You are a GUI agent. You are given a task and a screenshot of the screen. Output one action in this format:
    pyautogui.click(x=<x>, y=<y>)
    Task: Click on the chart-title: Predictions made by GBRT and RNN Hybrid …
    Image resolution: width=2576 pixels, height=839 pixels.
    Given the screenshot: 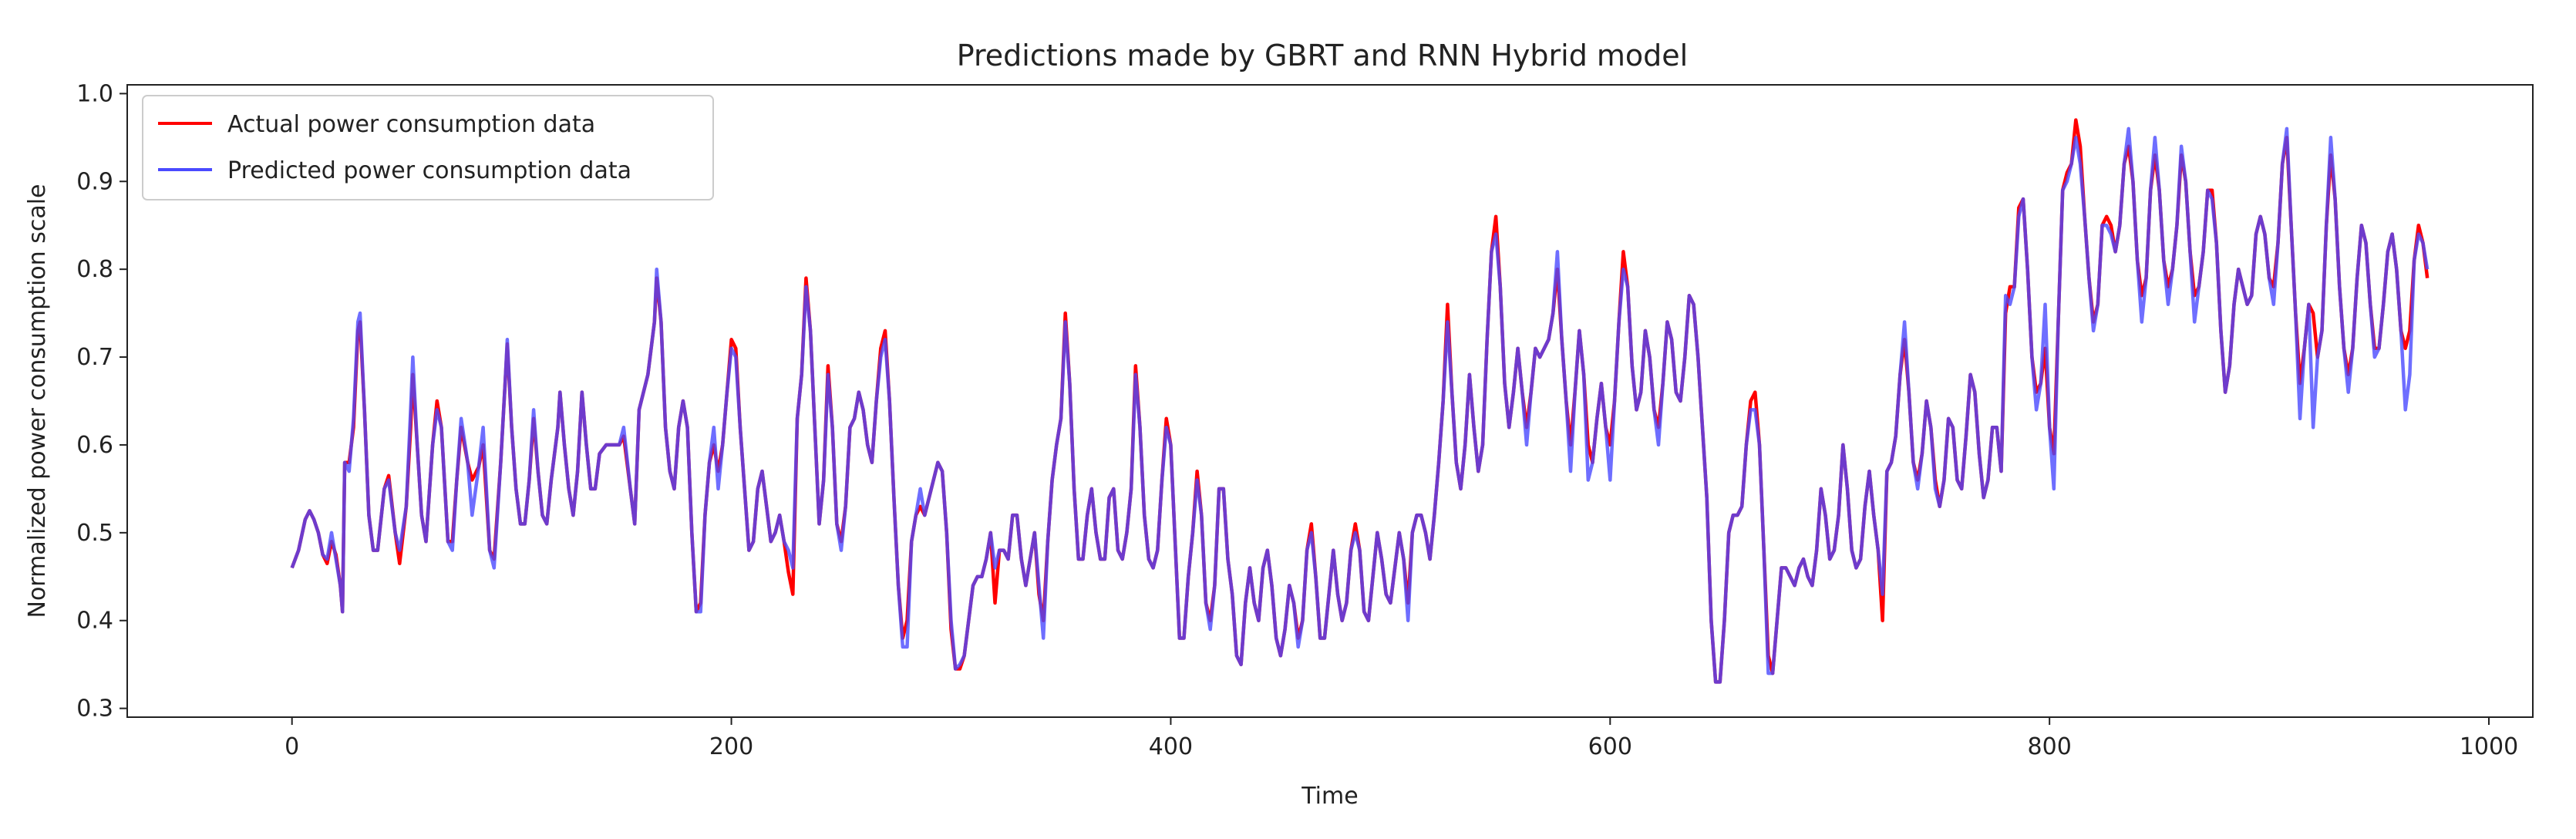 What is the action you would take?
    pyautogui.click(x=1322, y=56)
    